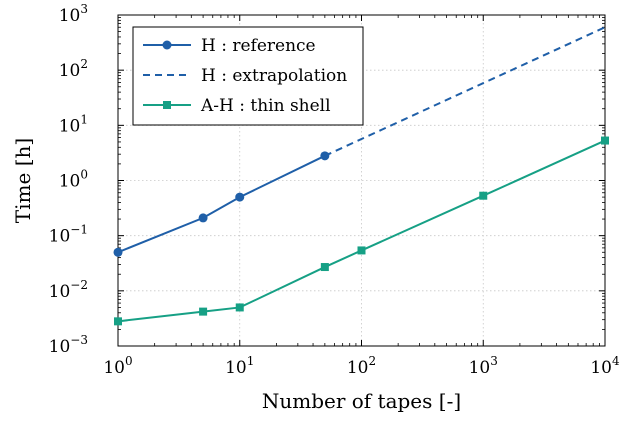 This screenshot has width=641, height=422. I want to click on x-tick-label: 10⁰, so click(117, 366).